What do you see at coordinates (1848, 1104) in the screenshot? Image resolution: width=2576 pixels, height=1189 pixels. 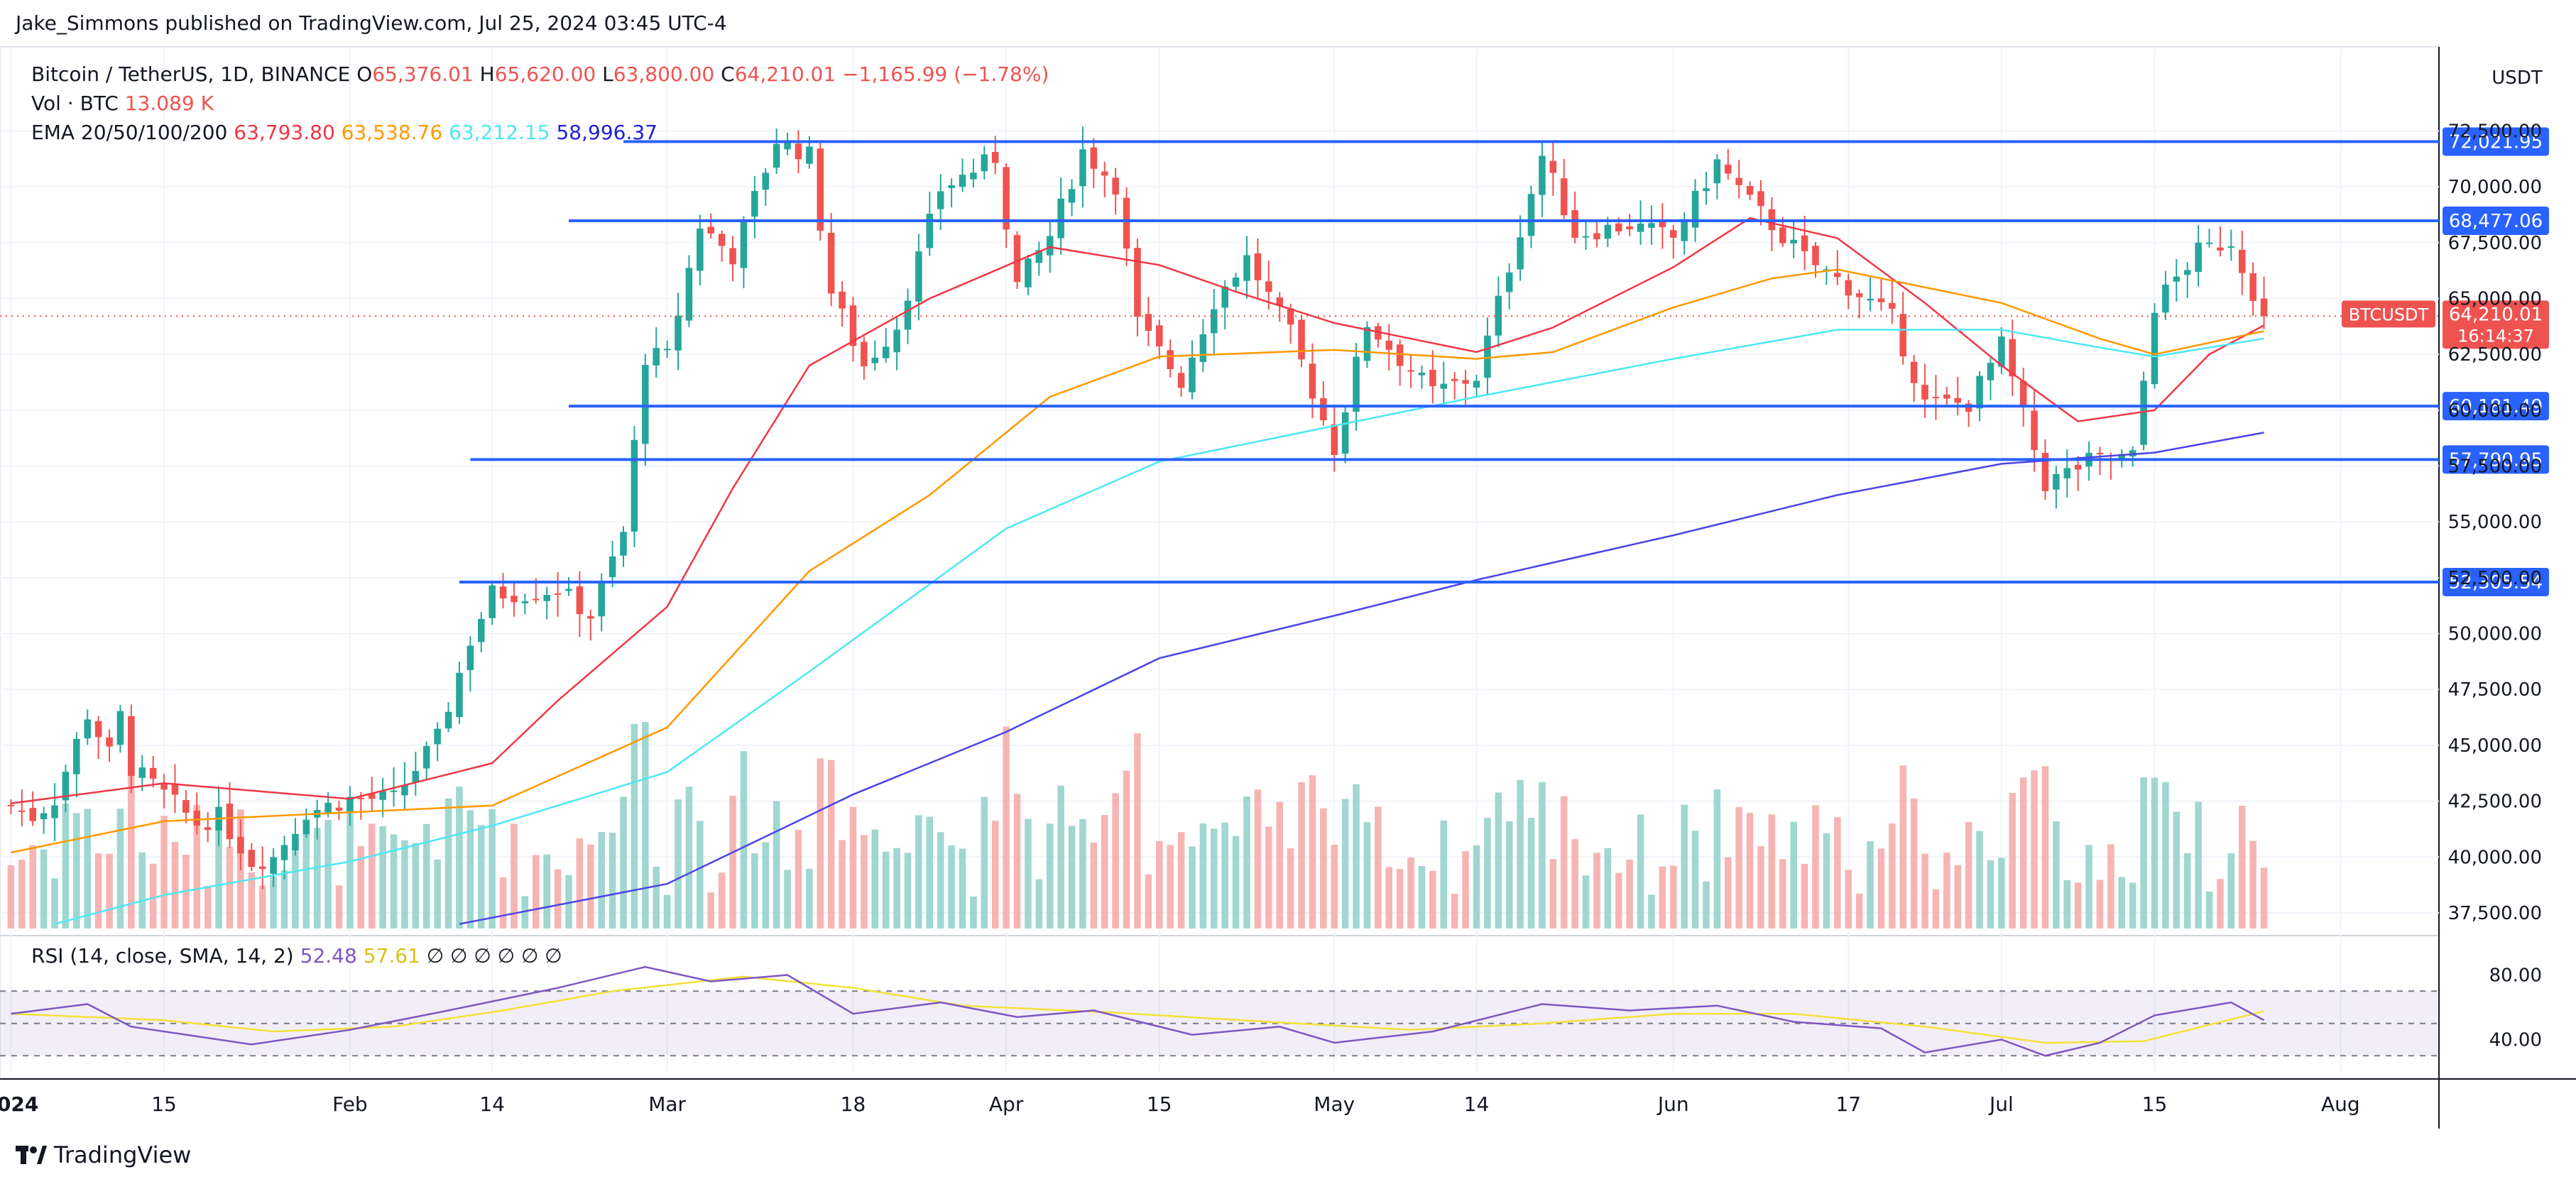 I see `x-tick-label: 17` at bounding box center [1848, 1104].